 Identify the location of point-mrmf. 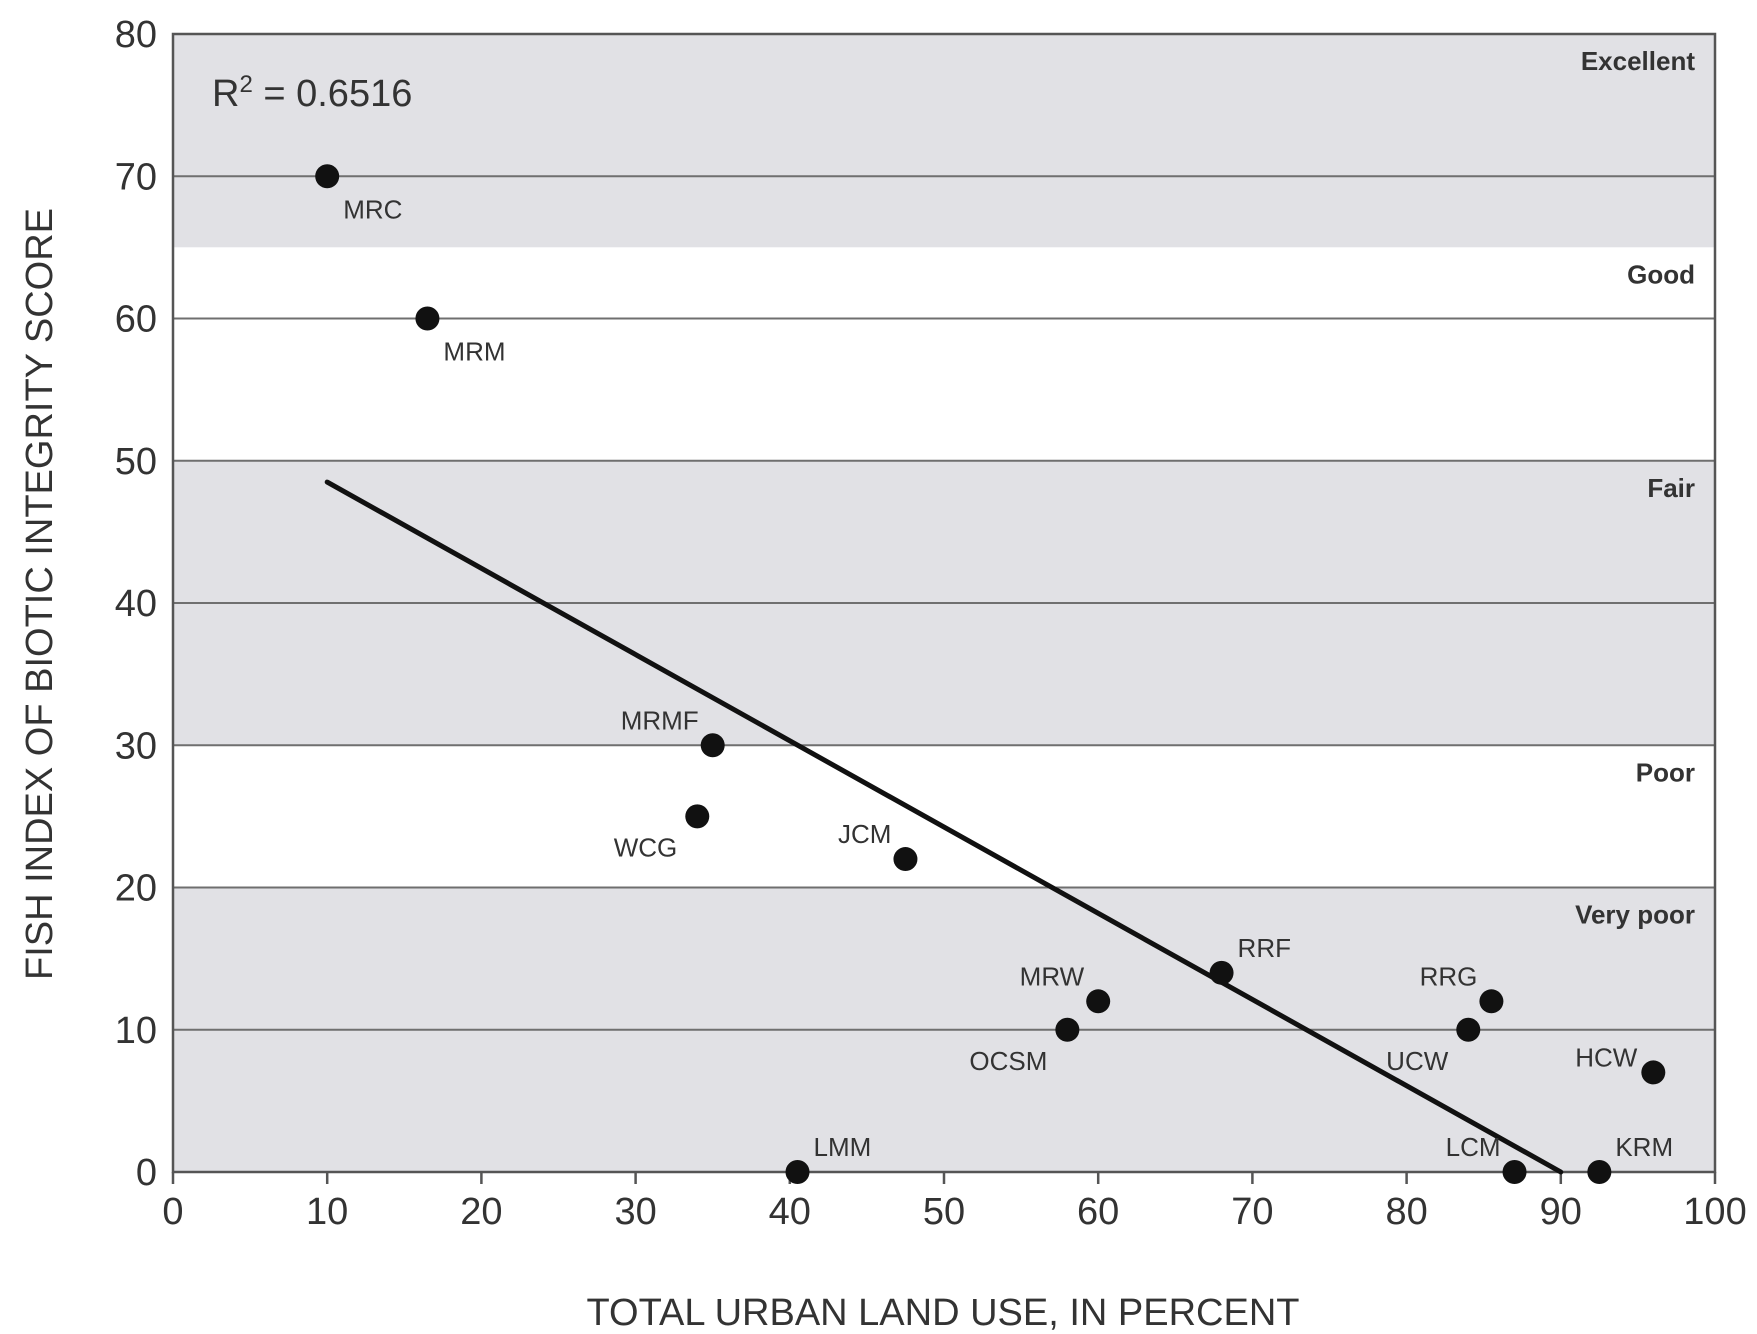
(712, 745).